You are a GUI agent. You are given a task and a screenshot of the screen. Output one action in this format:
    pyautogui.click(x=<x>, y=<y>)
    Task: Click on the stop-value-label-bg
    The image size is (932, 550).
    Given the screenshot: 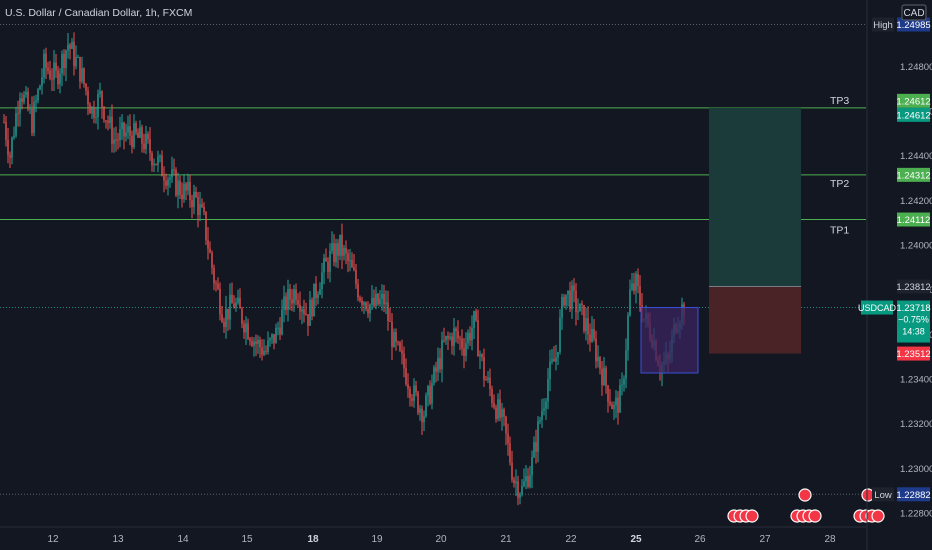 What is the action you would take?
    pyautogui.click(x=913, y=353)
    